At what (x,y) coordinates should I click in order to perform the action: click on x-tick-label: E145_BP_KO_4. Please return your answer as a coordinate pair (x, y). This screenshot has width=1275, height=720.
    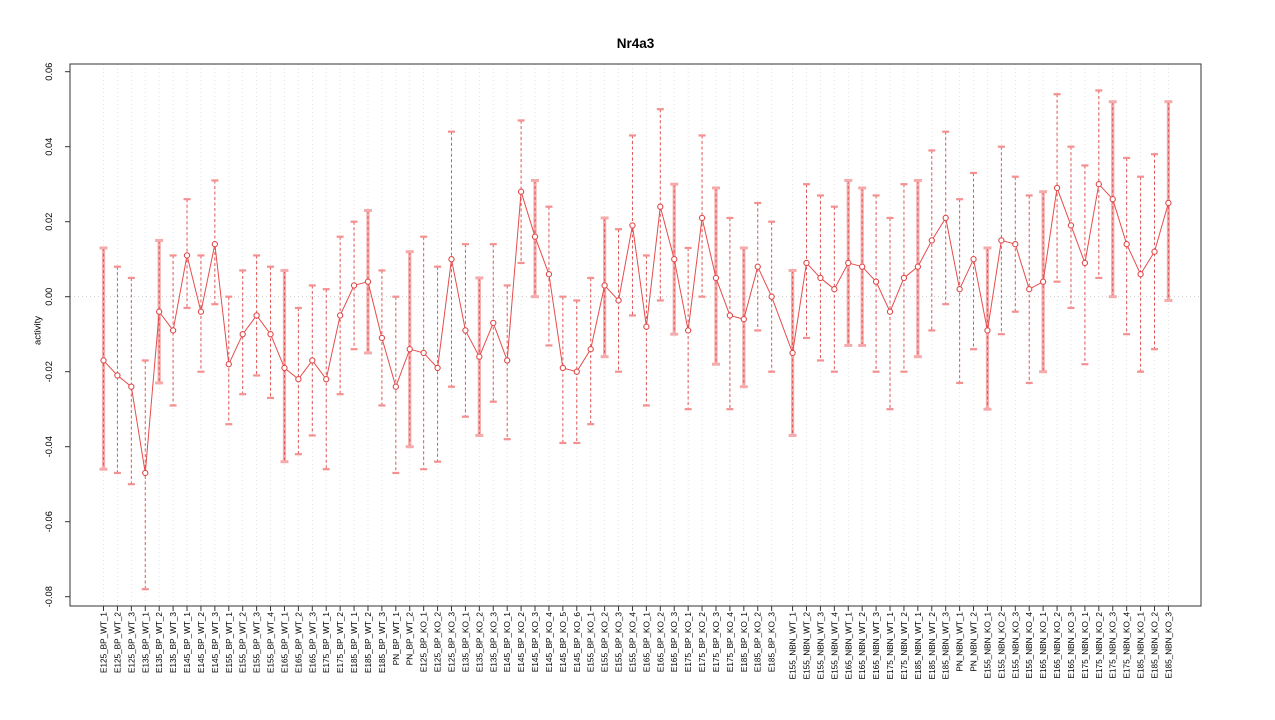
    Looking at the image, I should click on (549, 642).